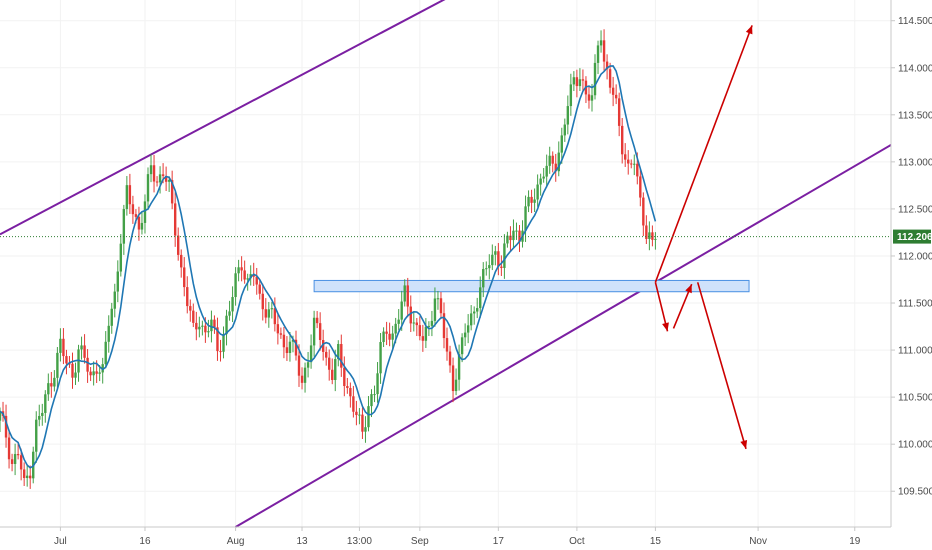  I want to click on arrow-bounce-up-head, so click(688, 289).